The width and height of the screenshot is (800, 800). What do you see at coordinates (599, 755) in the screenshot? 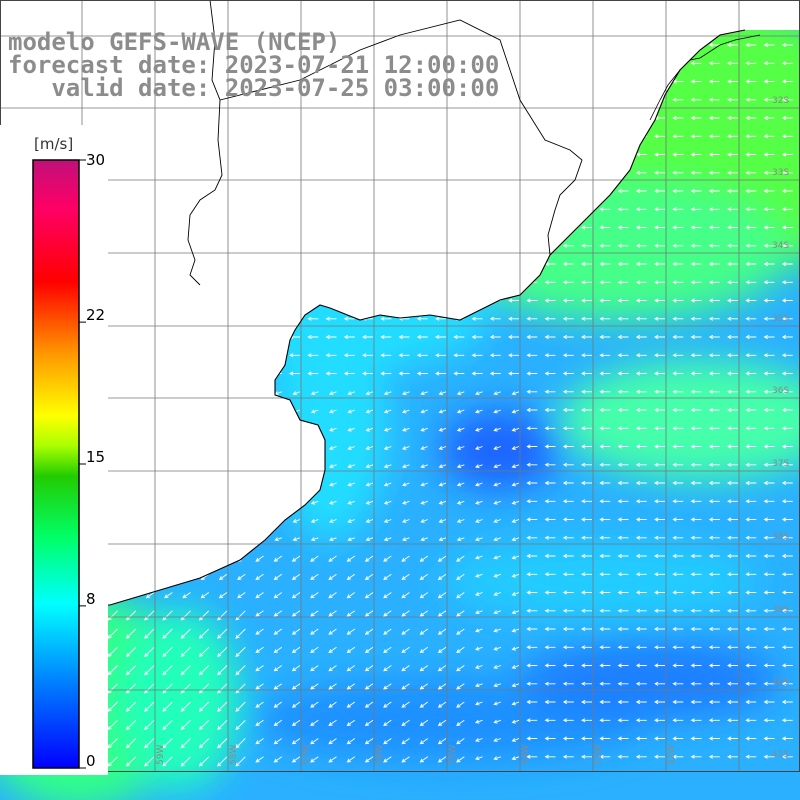
I see `lon-label: 53W` at bounding box center [599, 755].